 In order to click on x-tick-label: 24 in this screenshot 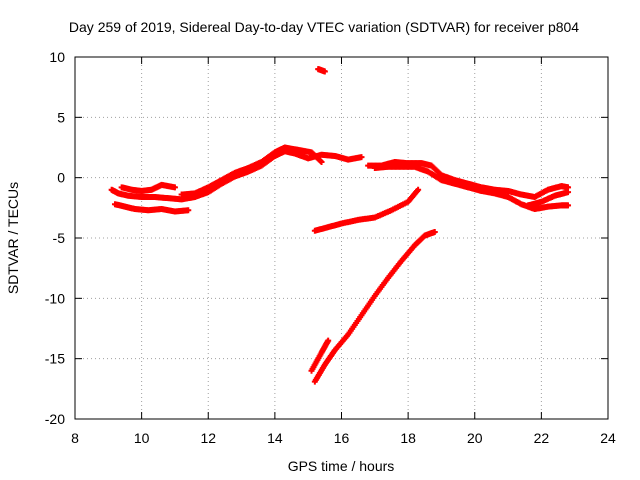, I will do `click(608, 438)`.